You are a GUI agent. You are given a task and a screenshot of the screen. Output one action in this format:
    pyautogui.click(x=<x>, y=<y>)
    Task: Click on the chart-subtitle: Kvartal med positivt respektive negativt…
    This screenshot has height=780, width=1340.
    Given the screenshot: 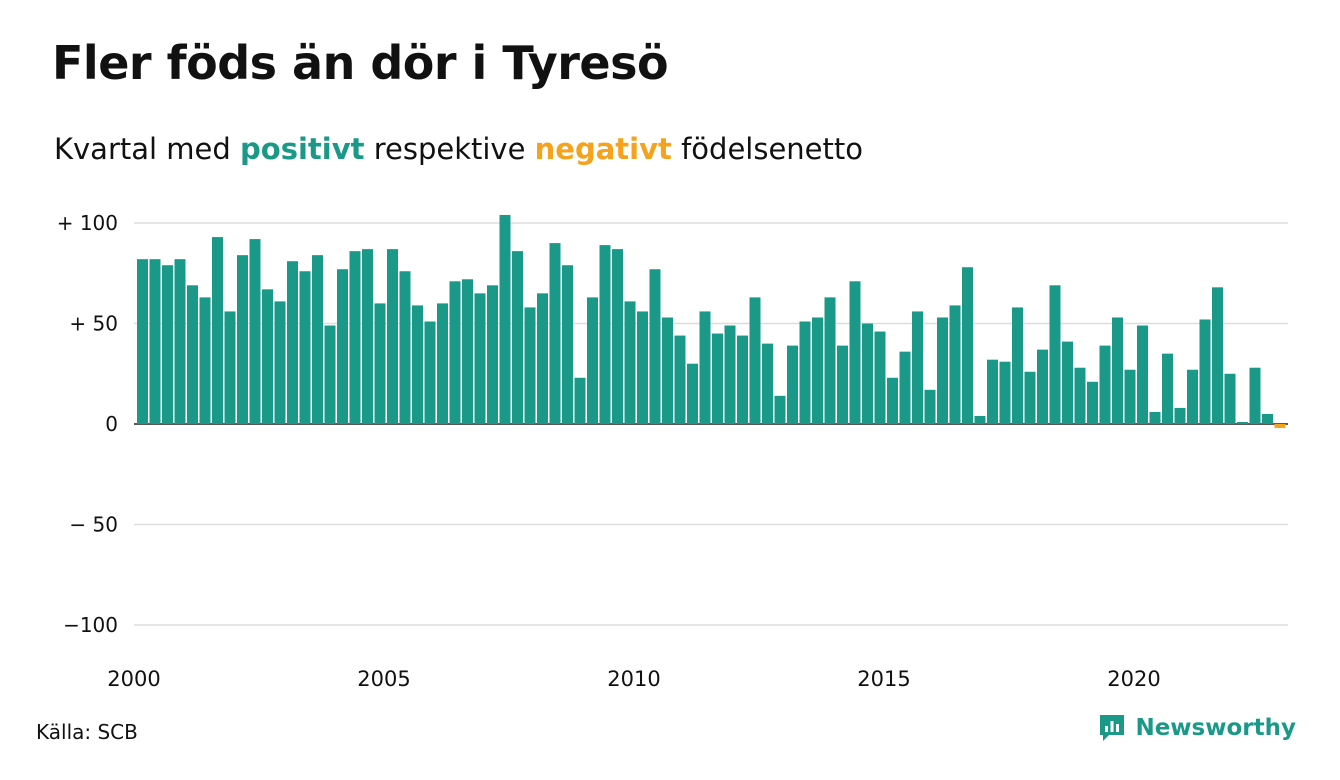 What is the action you would take?
    pyautogui.click(x=458, y=149)
    